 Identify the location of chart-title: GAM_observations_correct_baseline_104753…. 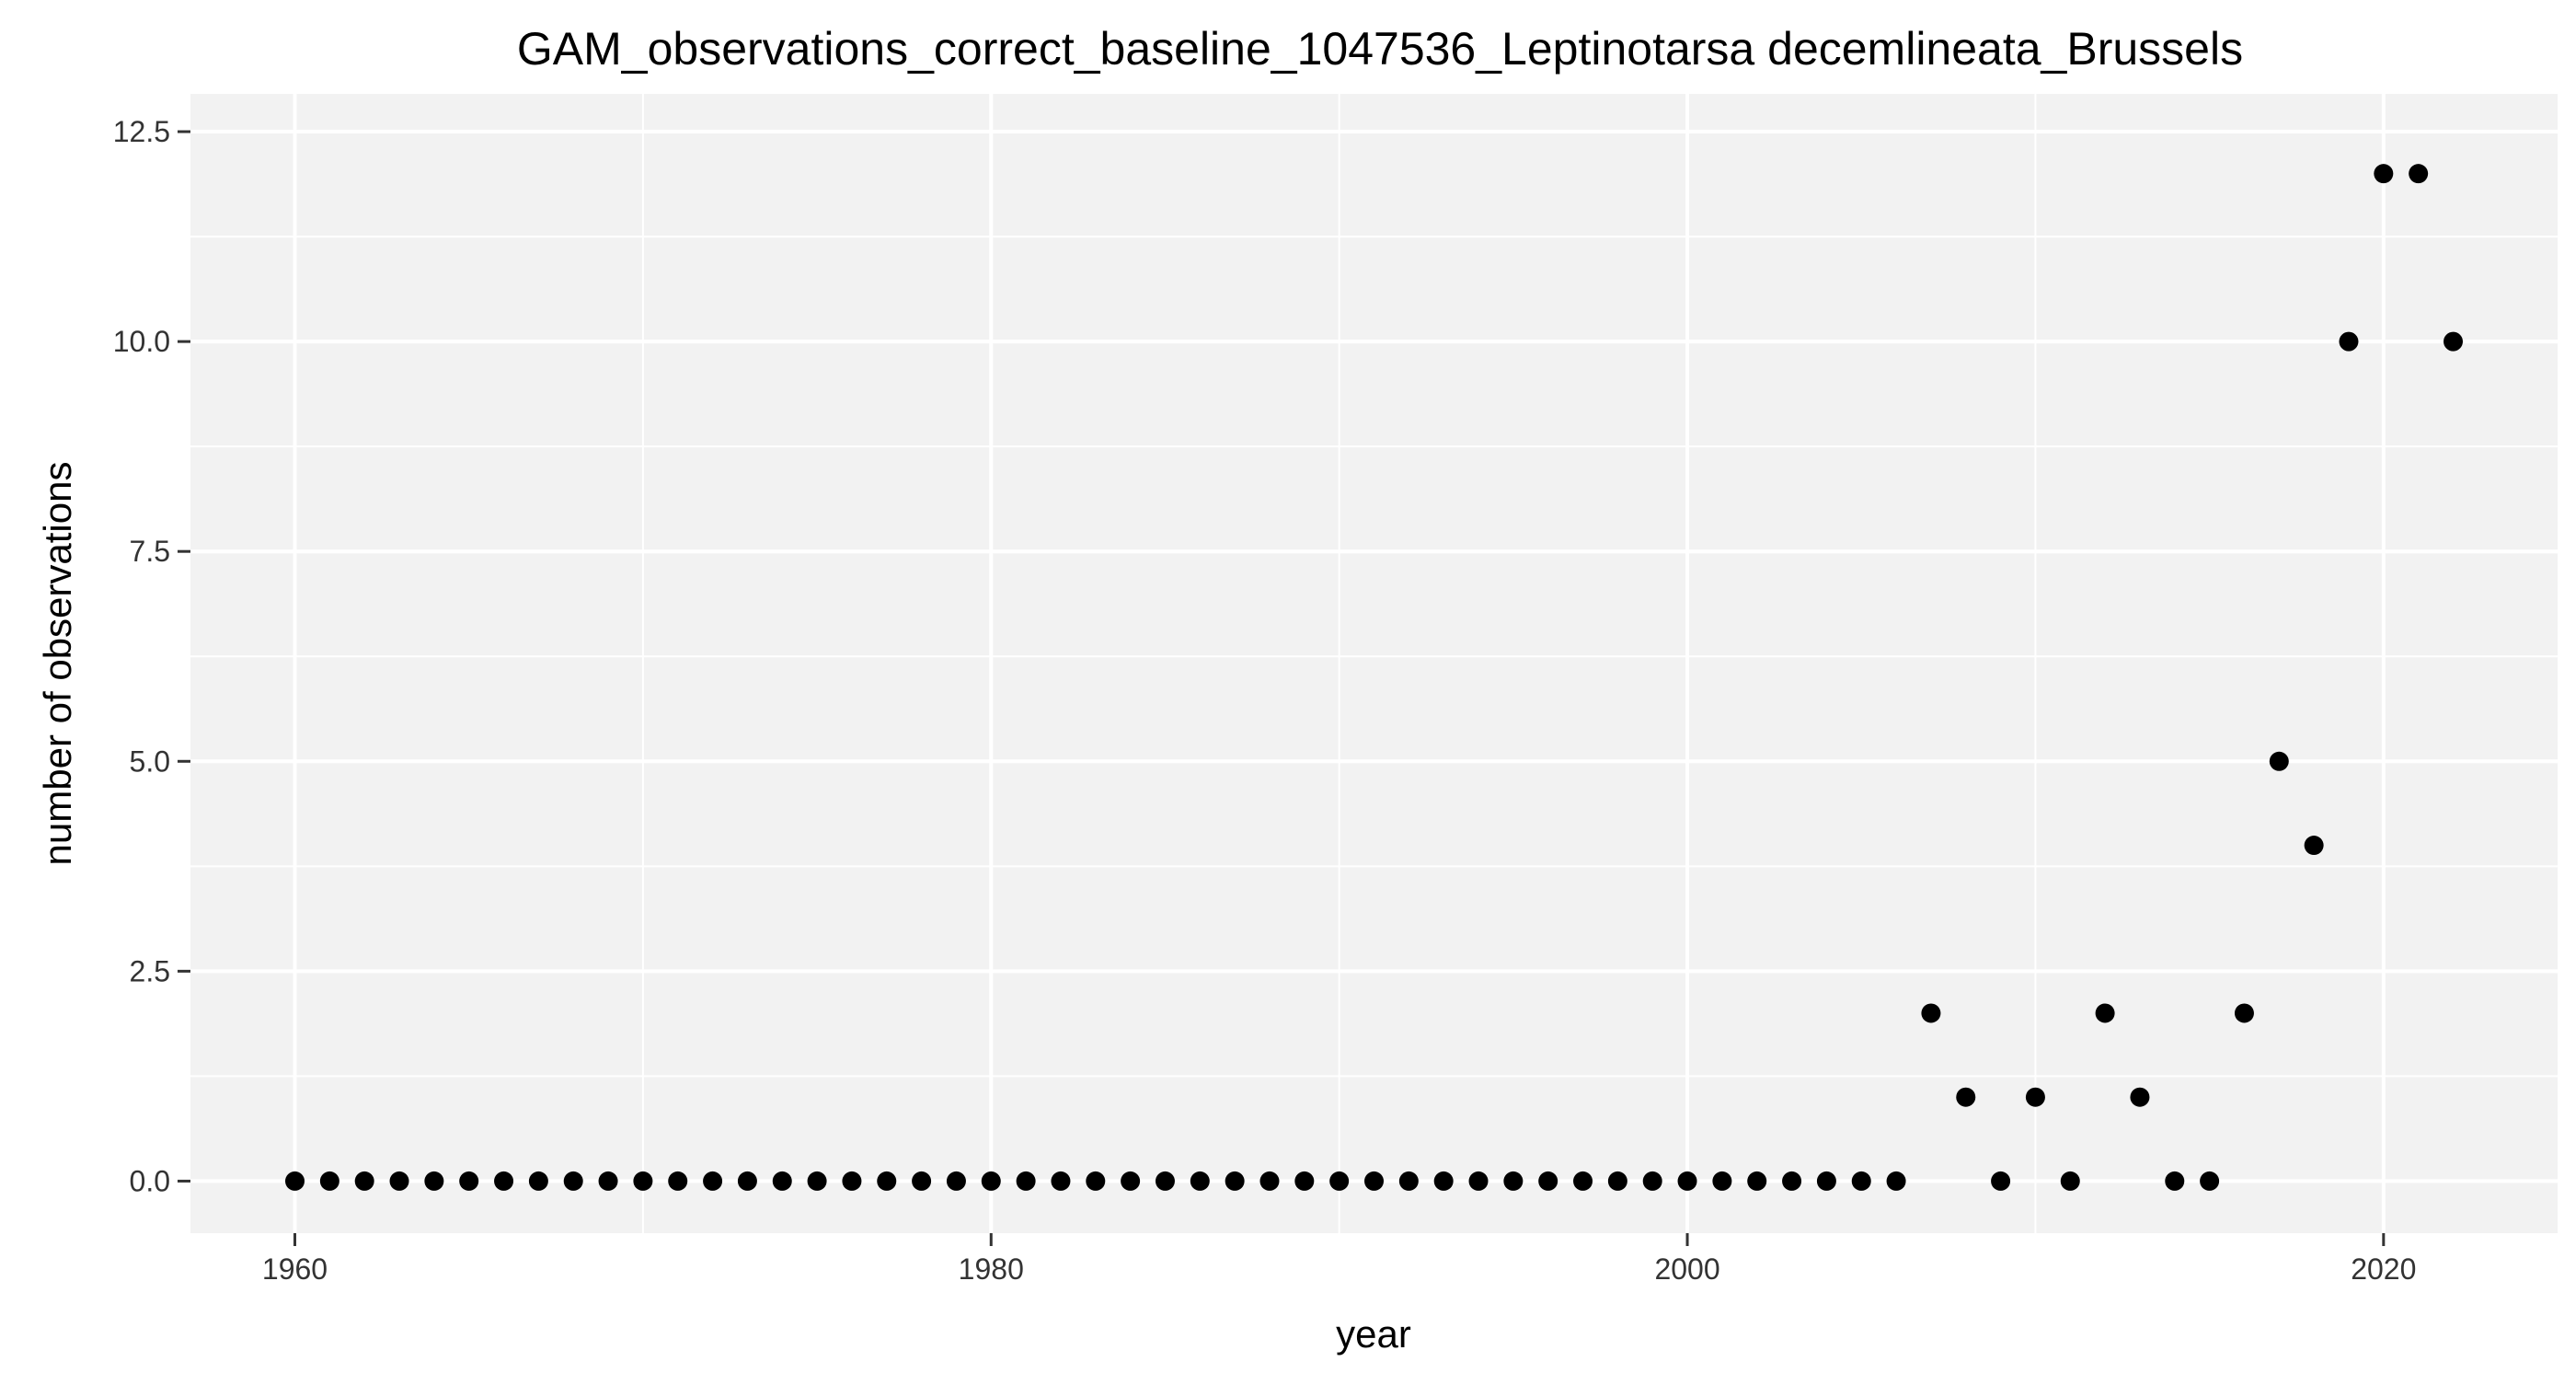
(1380, 49).